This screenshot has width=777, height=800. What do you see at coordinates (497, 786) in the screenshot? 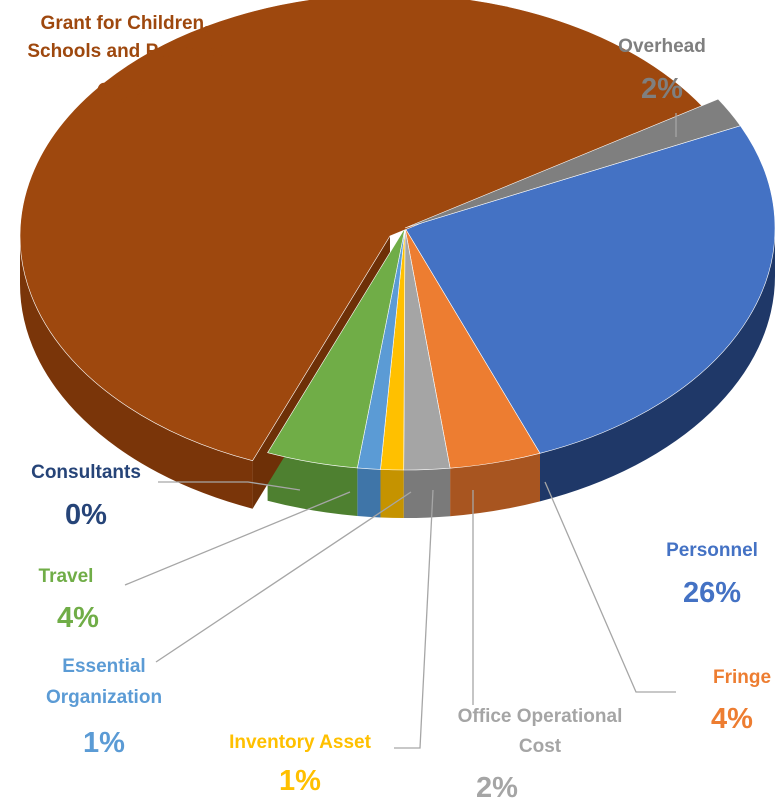
I see `label-value-office: 2%` at bounding box center [497, 786].